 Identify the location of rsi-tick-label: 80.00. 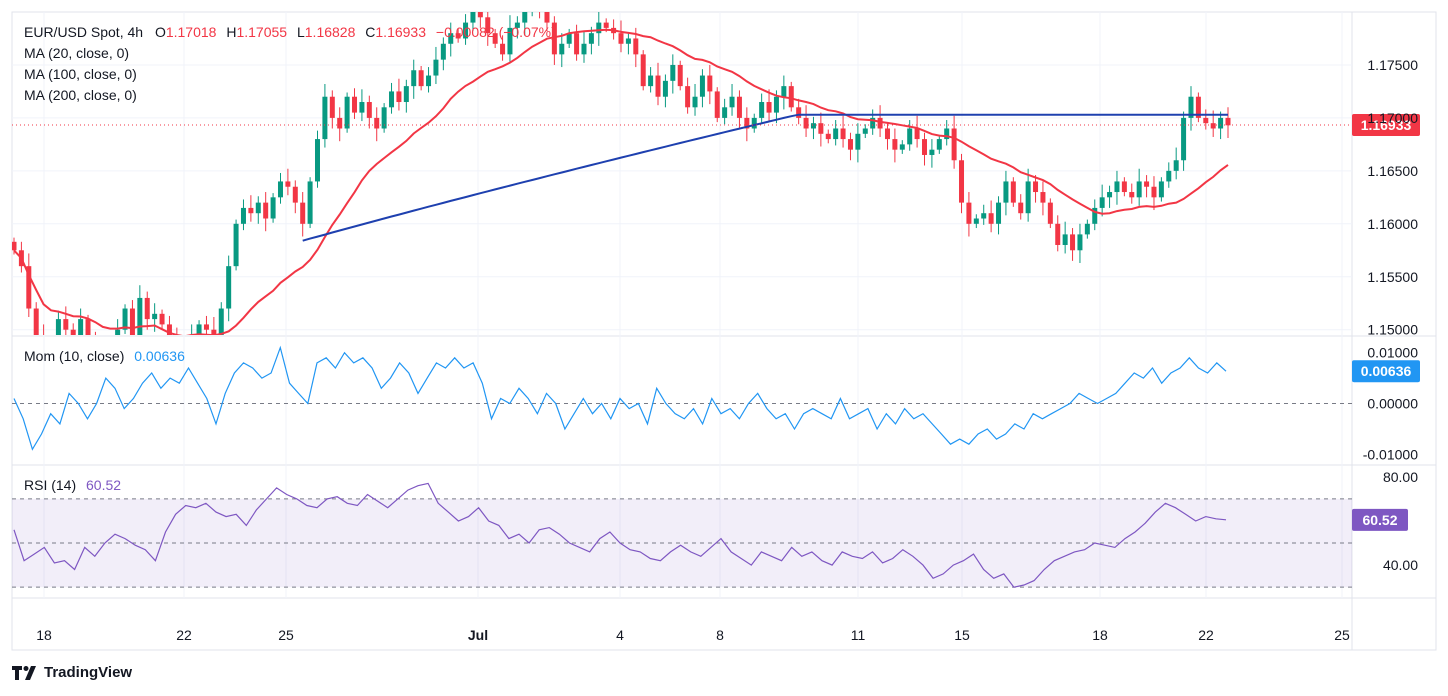
(1400, 477).